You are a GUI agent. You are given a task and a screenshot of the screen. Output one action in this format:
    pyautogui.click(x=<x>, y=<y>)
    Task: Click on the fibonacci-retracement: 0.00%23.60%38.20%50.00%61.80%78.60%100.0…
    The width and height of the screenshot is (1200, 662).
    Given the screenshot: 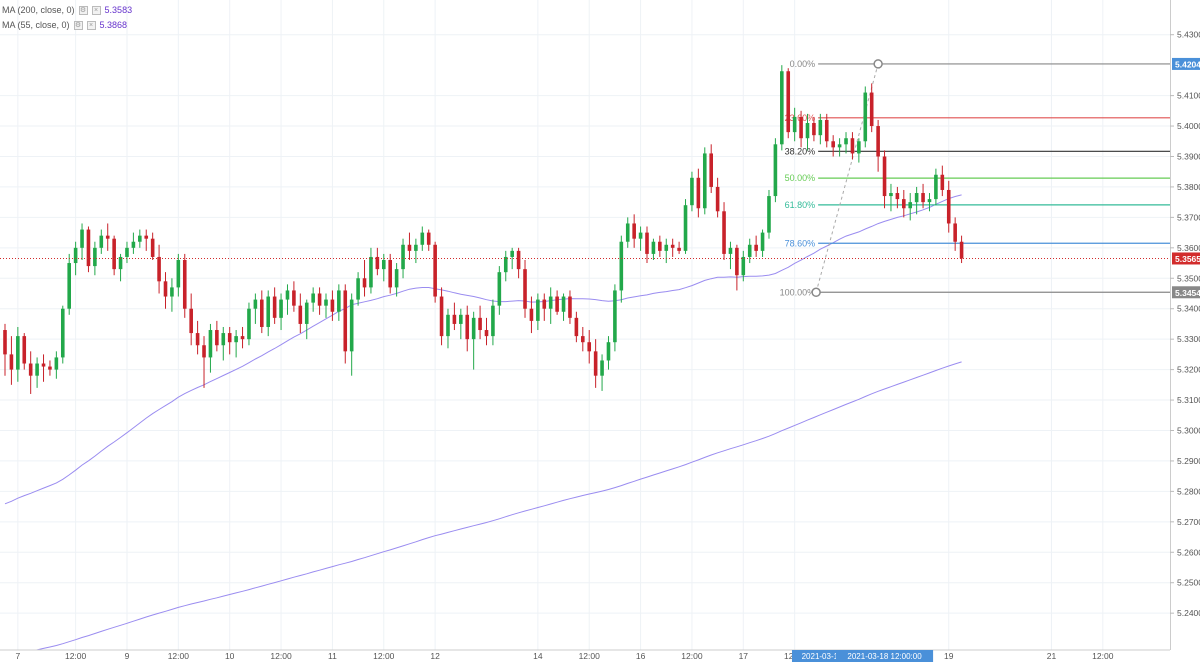 What is the action you would take?
    pyautogui.click(x=975, y=178)
    